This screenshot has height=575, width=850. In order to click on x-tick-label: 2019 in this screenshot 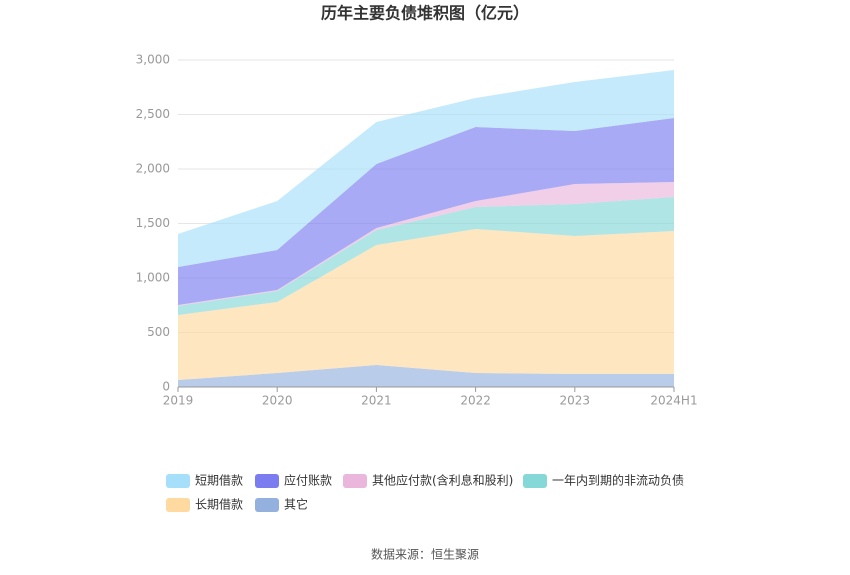, I will do `click(178, 401)`.